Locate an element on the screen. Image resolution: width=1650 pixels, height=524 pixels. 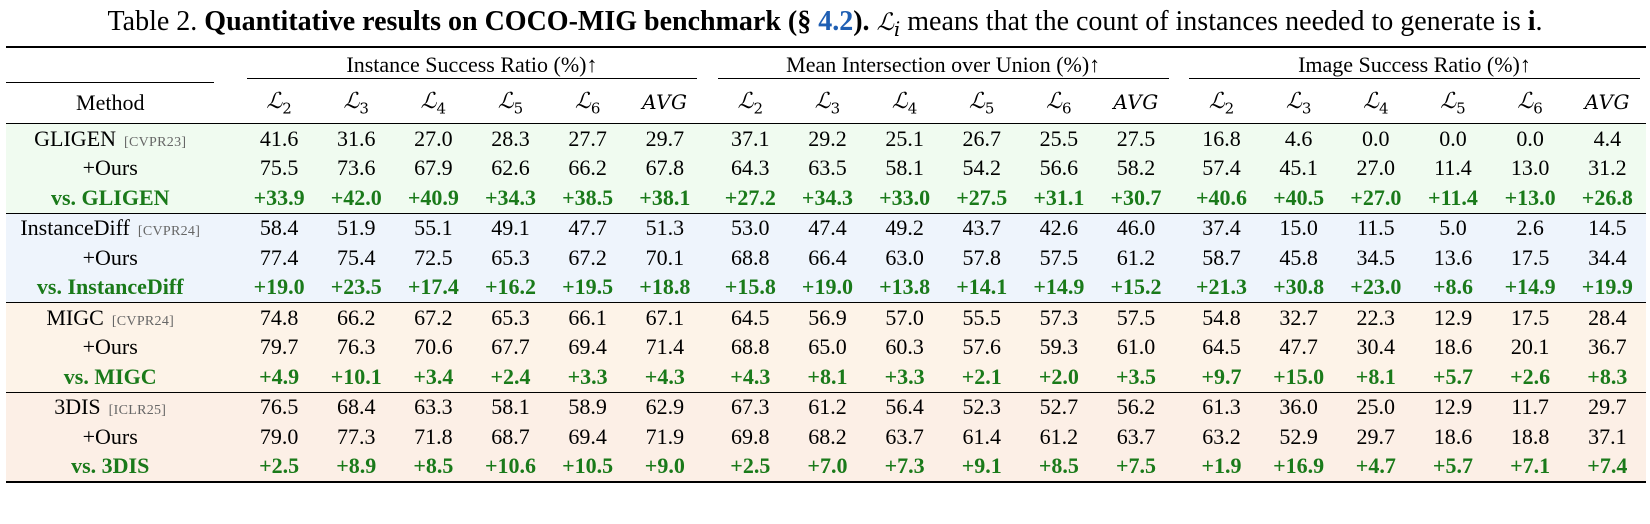
table-cell: 77.3 is located at coordinates (356, 437).